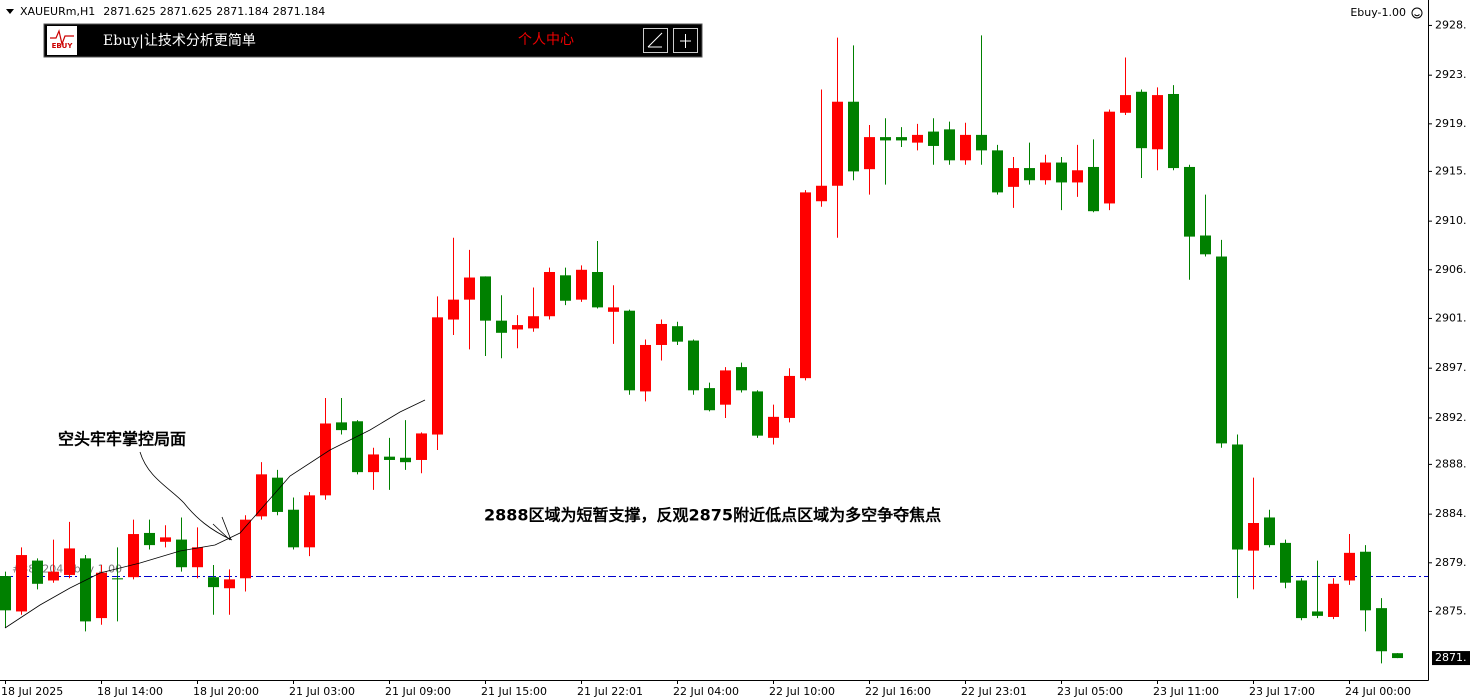 The height and width of the screenshot is (699, 1470). Describe the element at coordinates (1451, 562) in the screenshot. I see `y-tick-label: 2879.` at that location.